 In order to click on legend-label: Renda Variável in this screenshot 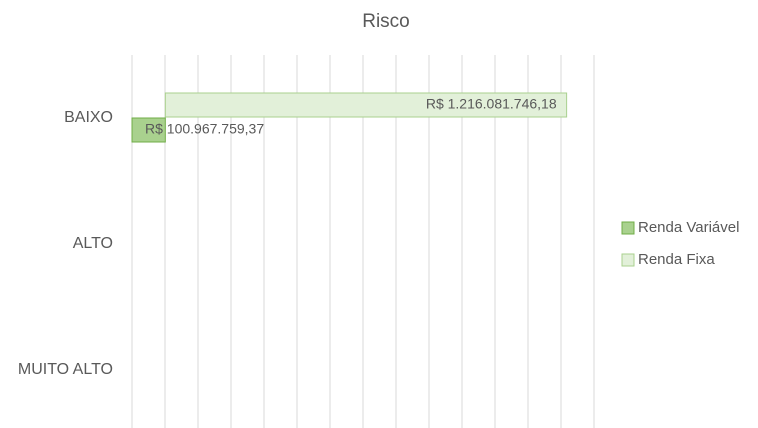, I will do `click(688, 227)`.